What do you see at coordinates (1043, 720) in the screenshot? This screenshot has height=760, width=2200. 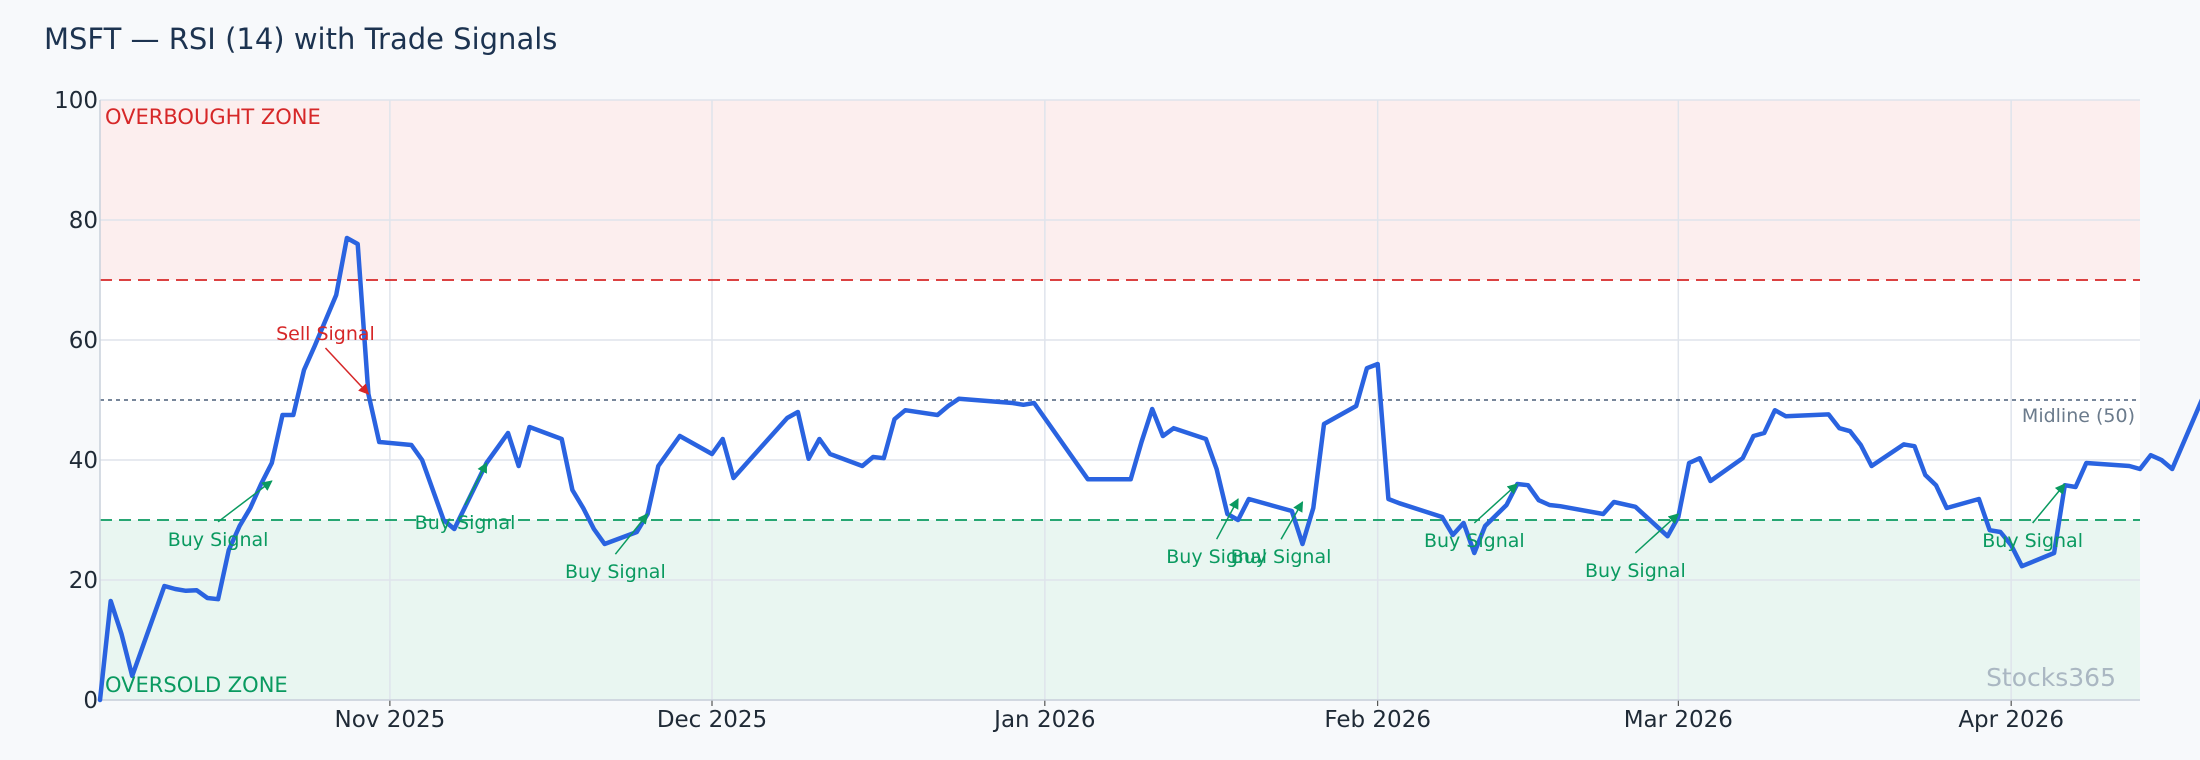 I see `x-tick-label: Jan 2026` at bounding box center [1043, 720].